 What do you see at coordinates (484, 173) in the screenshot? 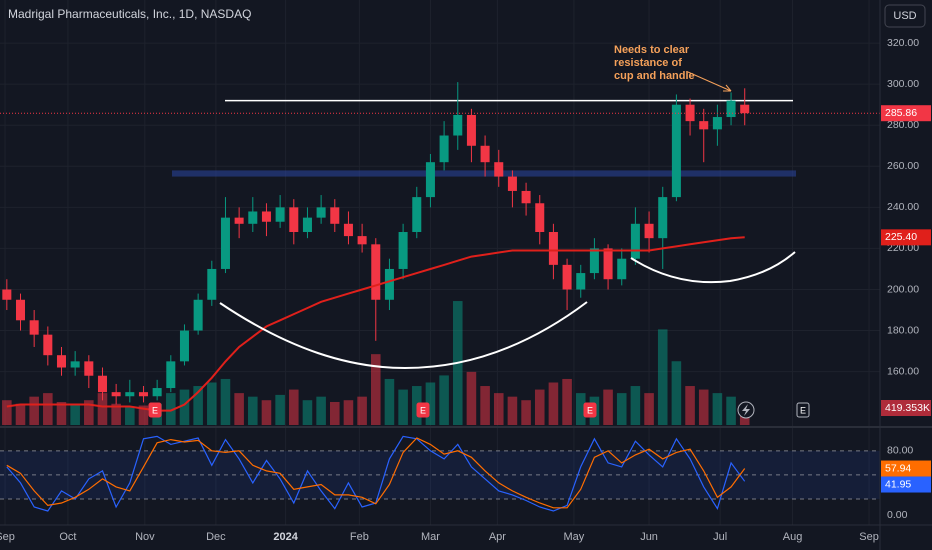
I see `support-zone` at bounding box center [484, 173].